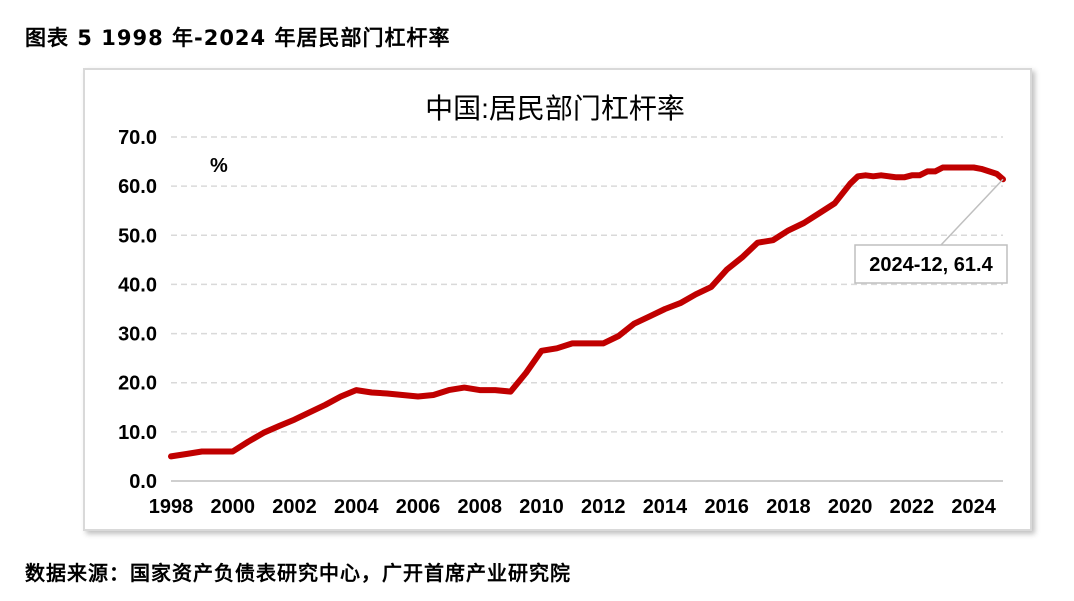 The width and height of the screenshot is (1074, 601). What do you see at coordinates (665, 507) in the screenshot?
I see `x-tick-label: 2014` at bounding box center [665, 507].